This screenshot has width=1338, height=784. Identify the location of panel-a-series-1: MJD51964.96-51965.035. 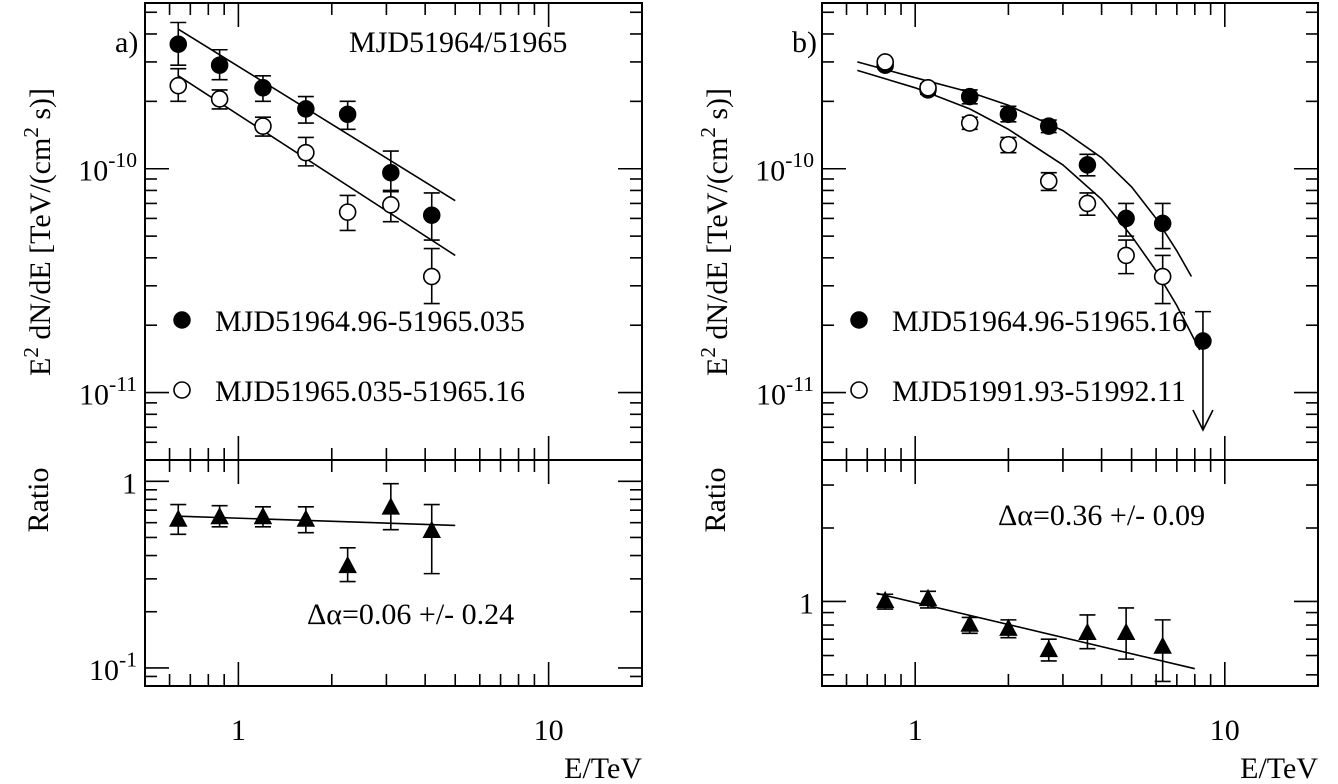
(347, 179).